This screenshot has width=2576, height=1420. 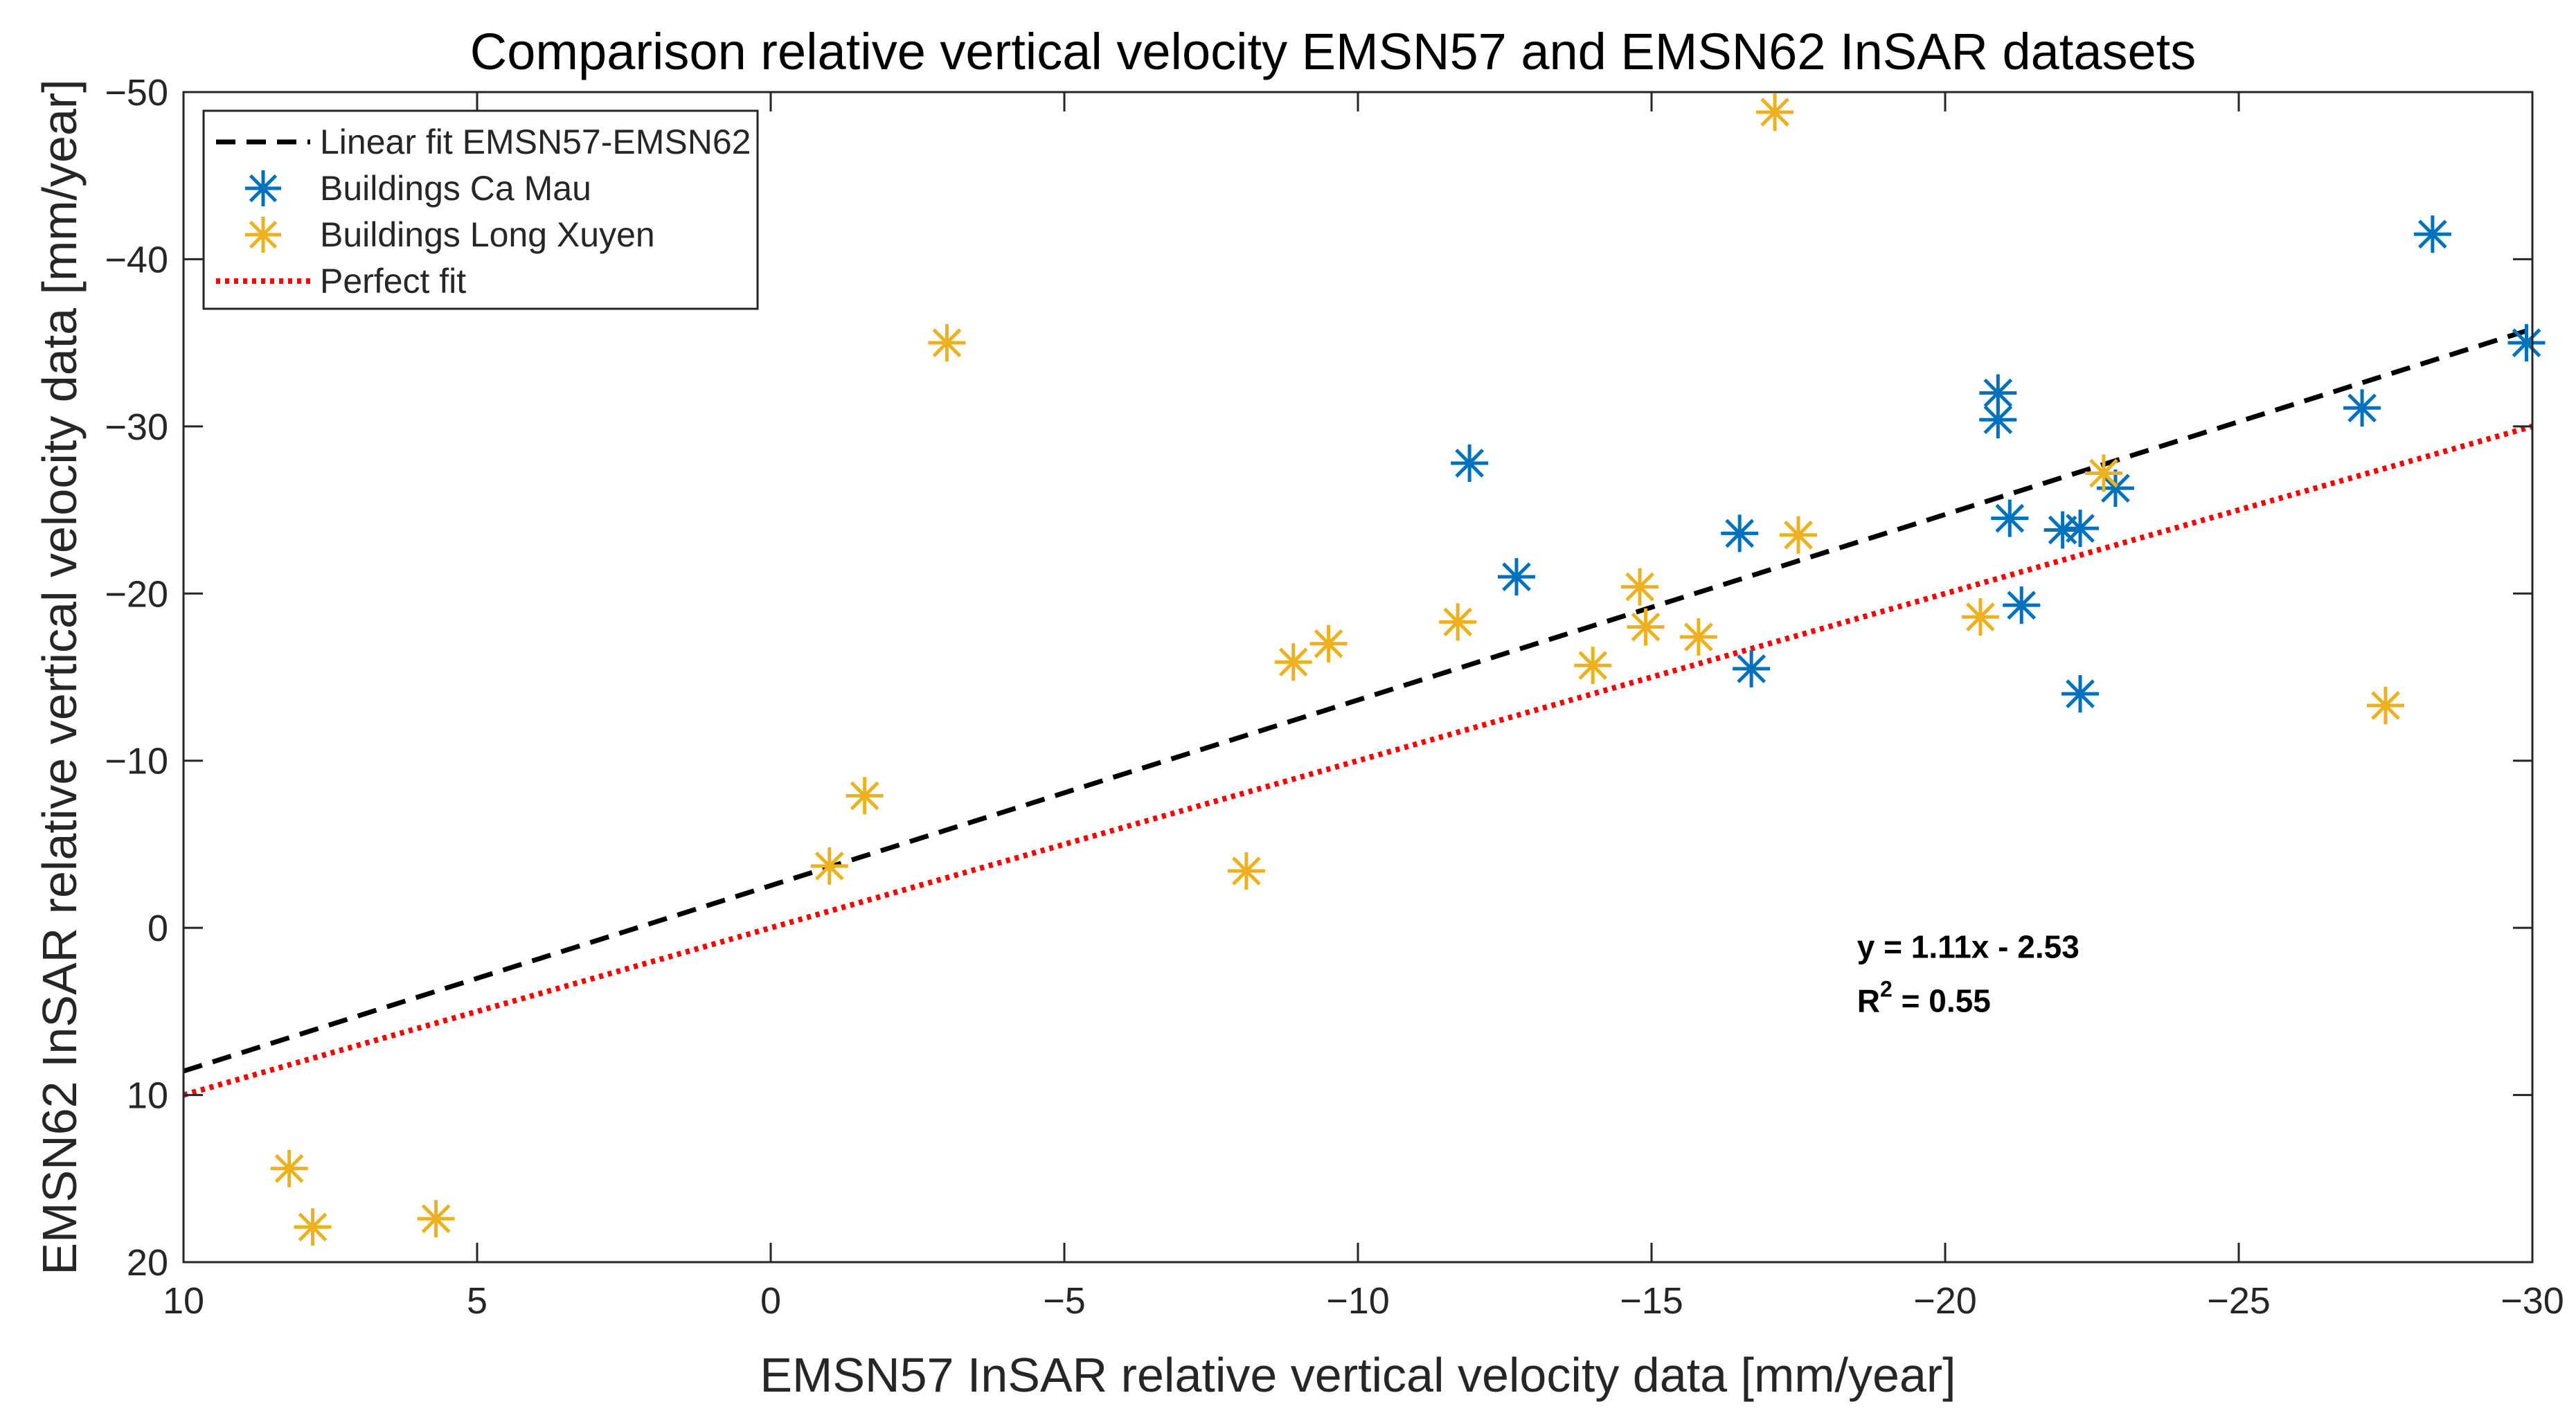 I want to click on x-tick-label: −25, so click(x=2239, y=1301).